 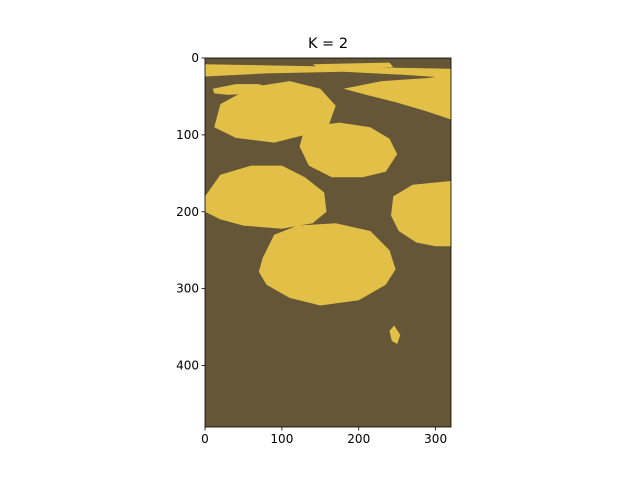 What do you see at coordinates (358, 439) in the screenshot?
I see `x-tick-label: 200` at bounding box center [358, 439].